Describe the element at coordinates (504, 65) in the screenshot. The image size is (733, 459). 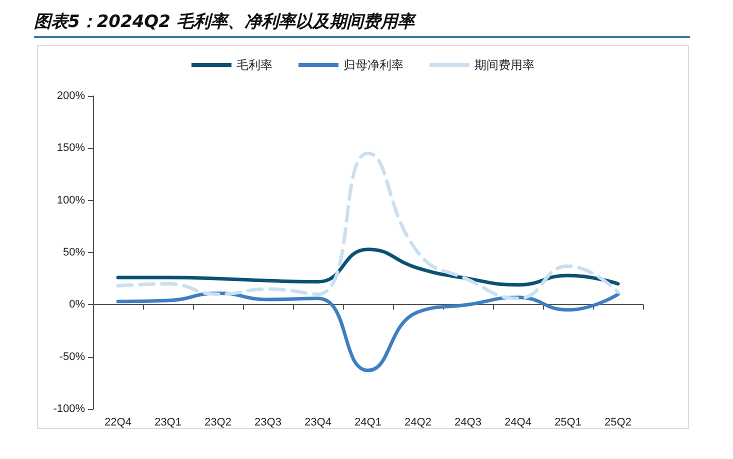
I see `legend-label: 期间费用率` at that location.